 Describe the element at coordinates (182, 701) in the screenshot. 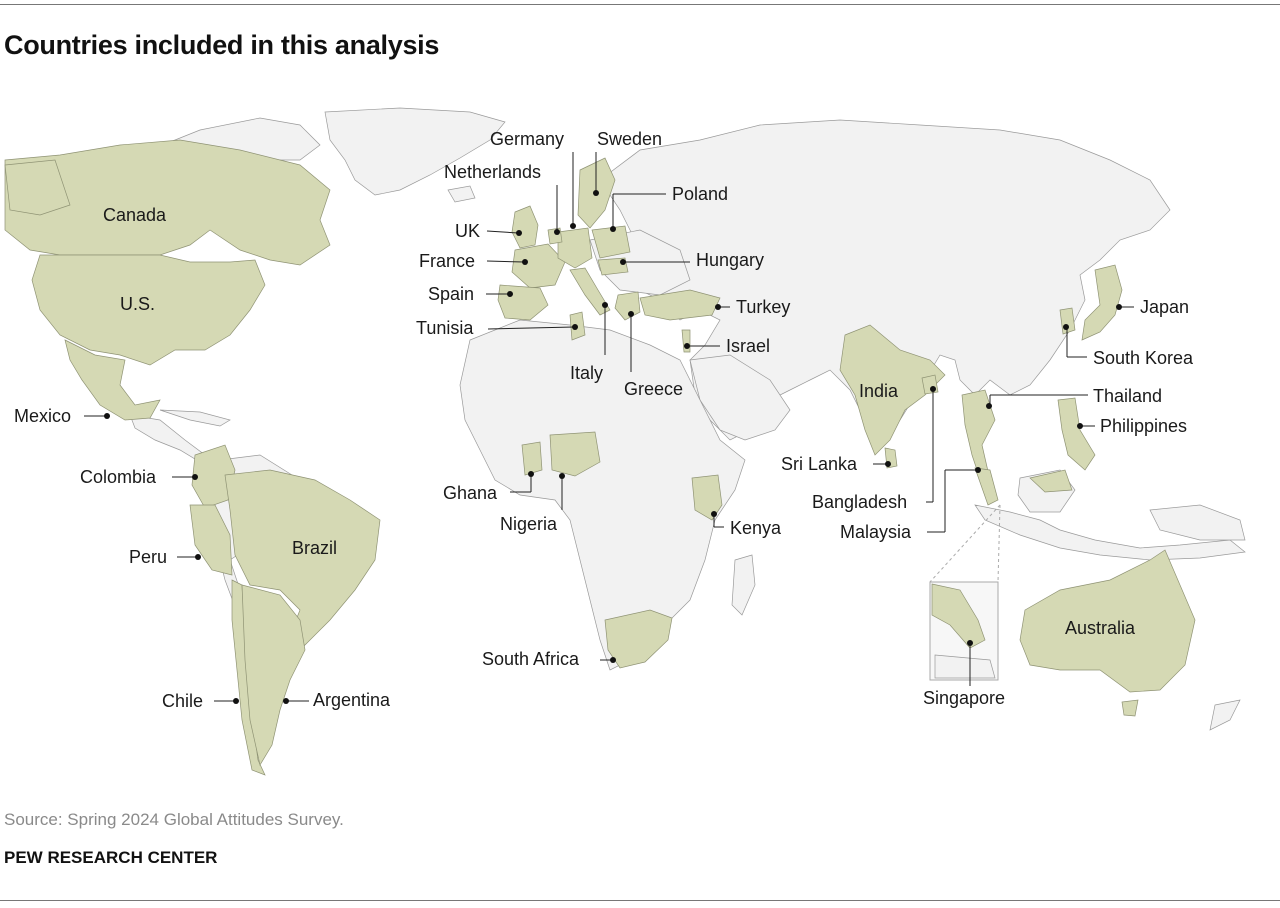

I see `label-chile: Chile` at that location.